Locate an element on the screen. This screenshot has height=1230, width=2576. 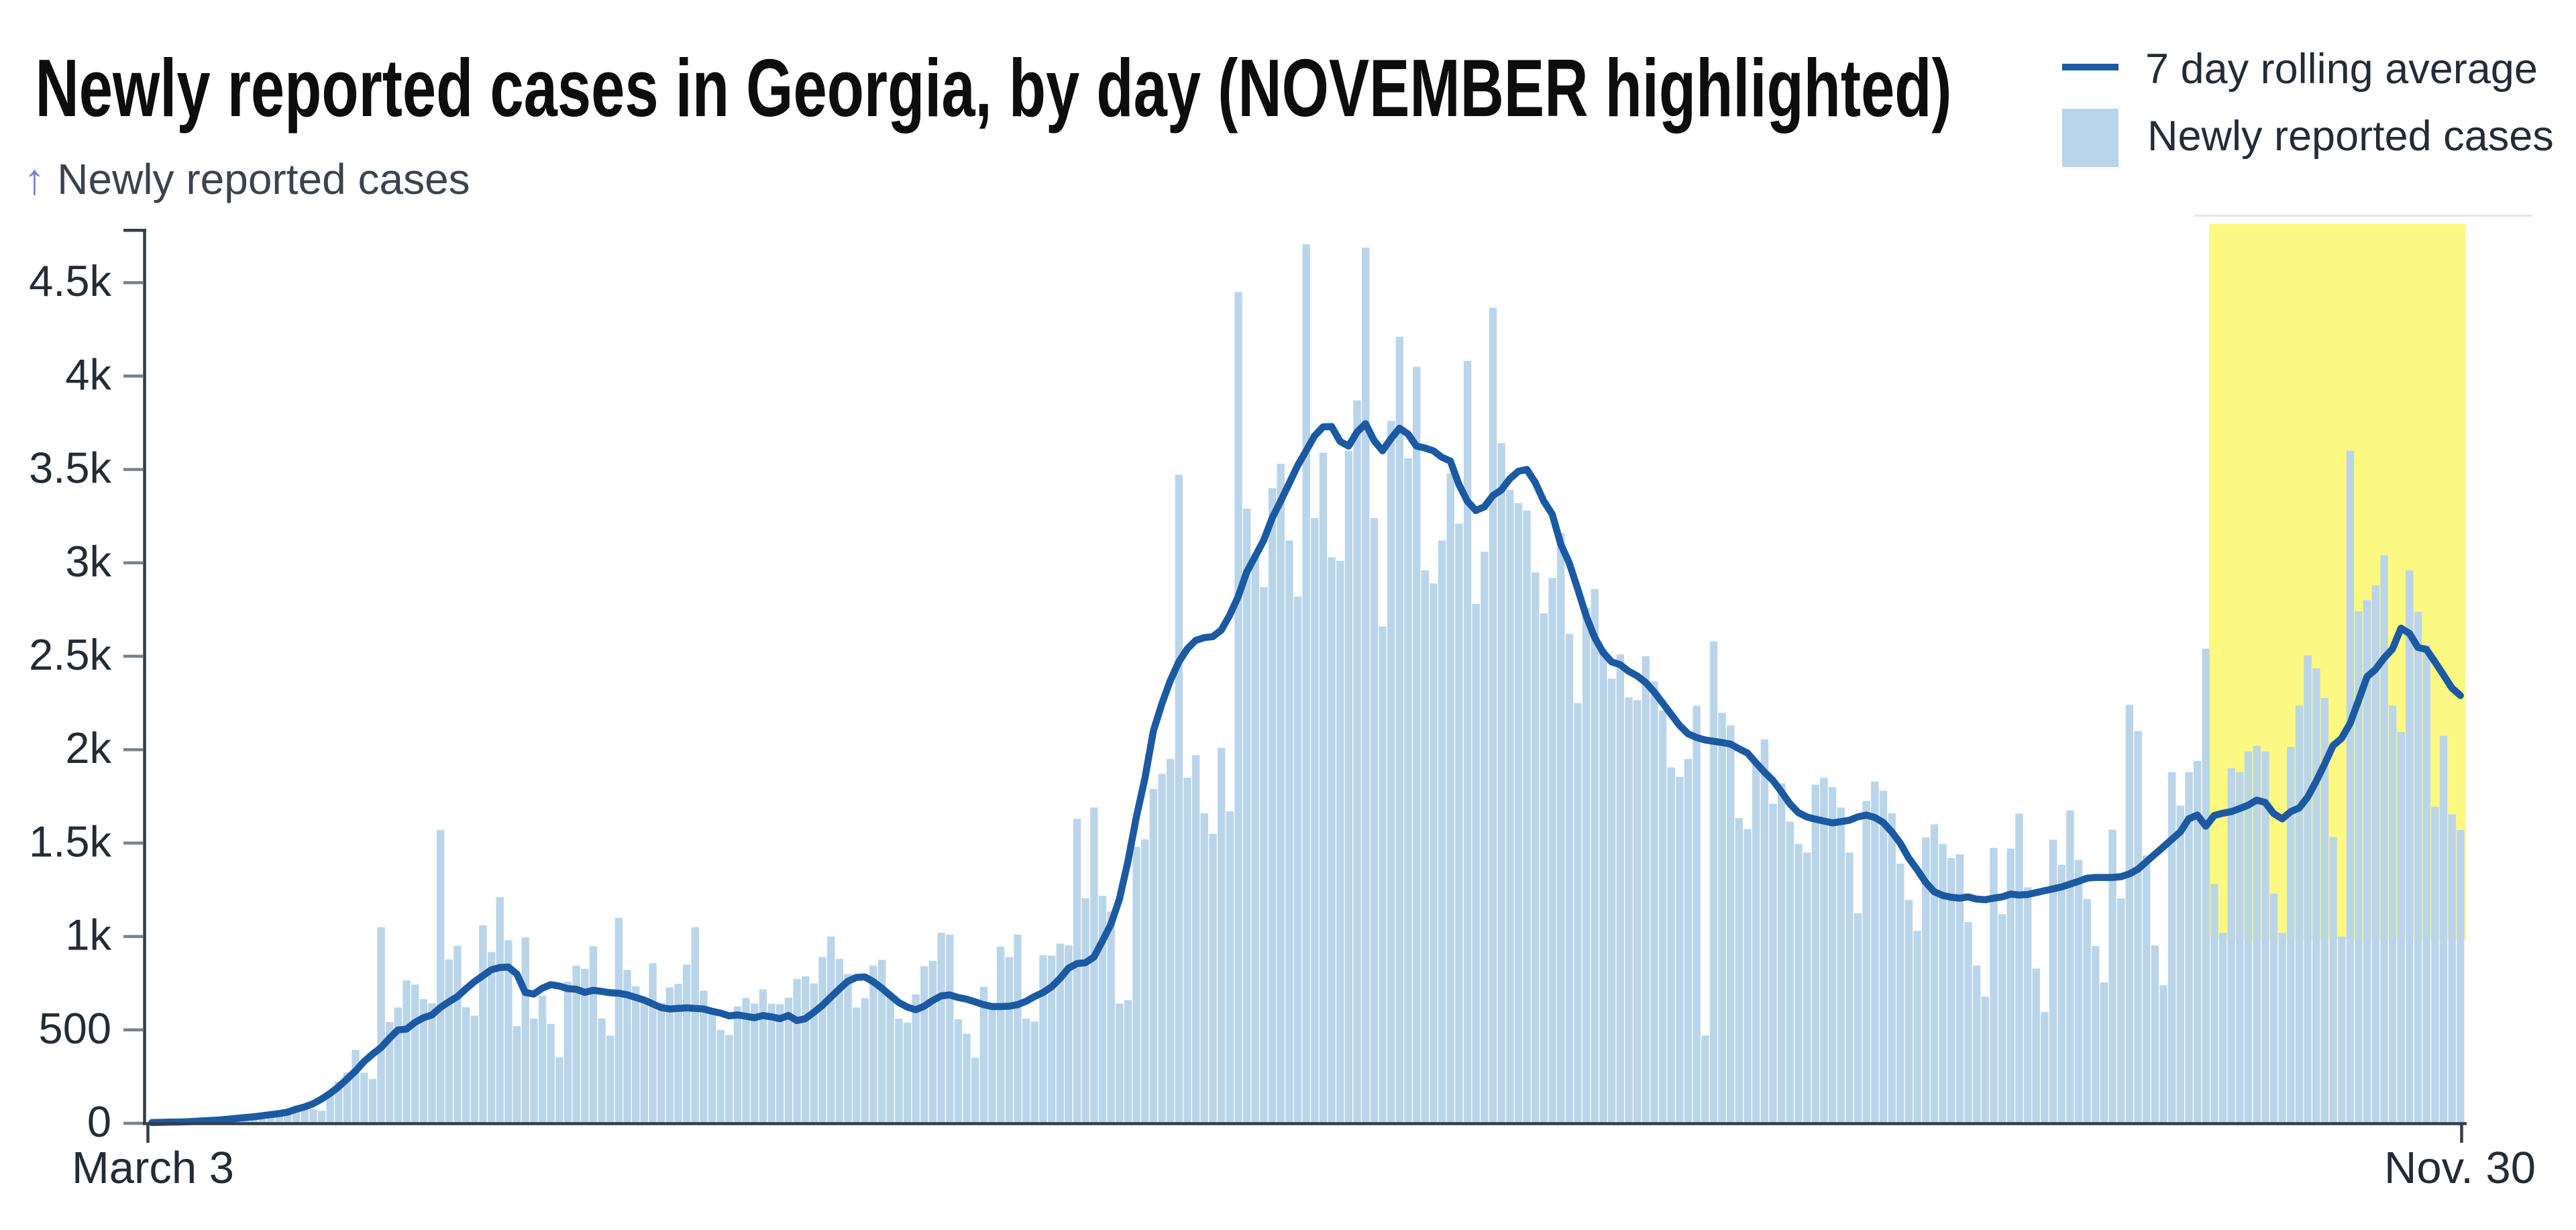
svg-text: 4.5k is located at coordinates (70, 280).